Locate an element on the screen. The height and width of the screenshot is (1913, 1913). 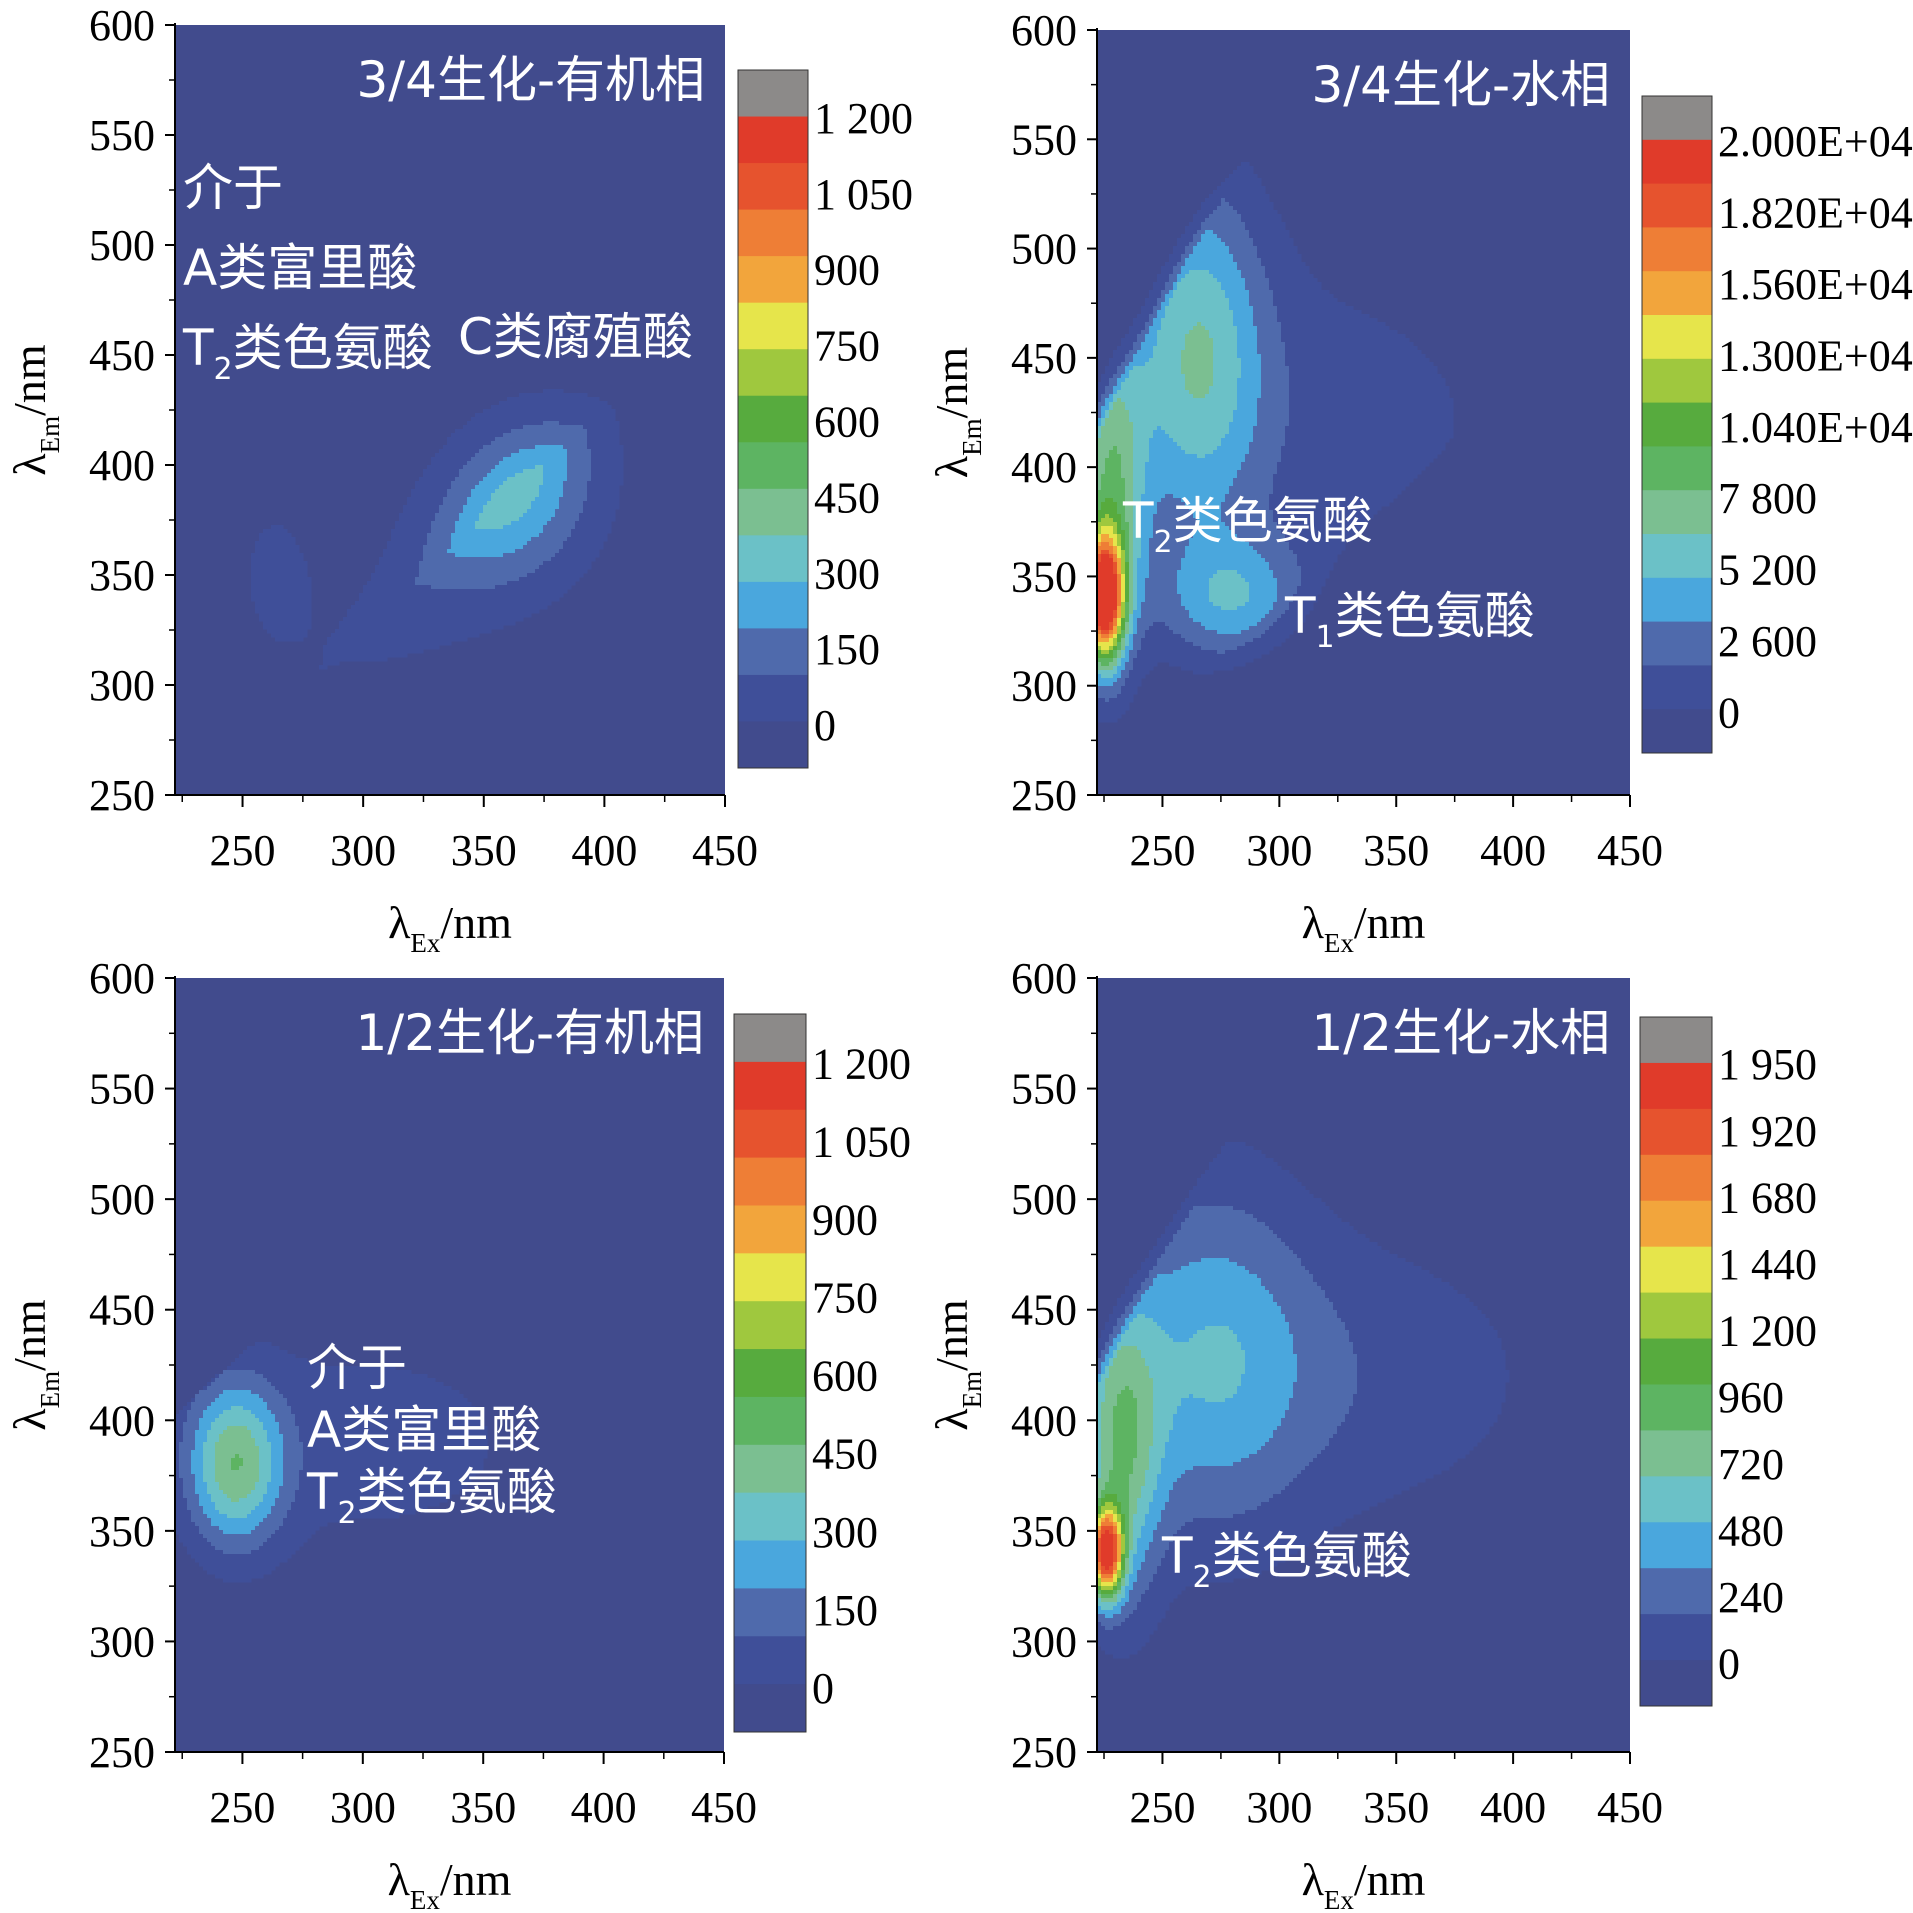
plot-area is located at coordinates (450, 410).